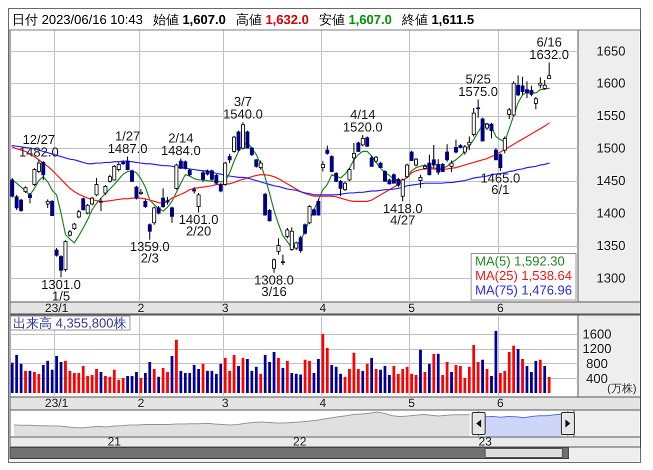 This screenshot has height=470, width=653. What do you see at coordinates (141, 308) in the screenshot?
I see `x-tick-label: 2` at bounding box center [141, 308].